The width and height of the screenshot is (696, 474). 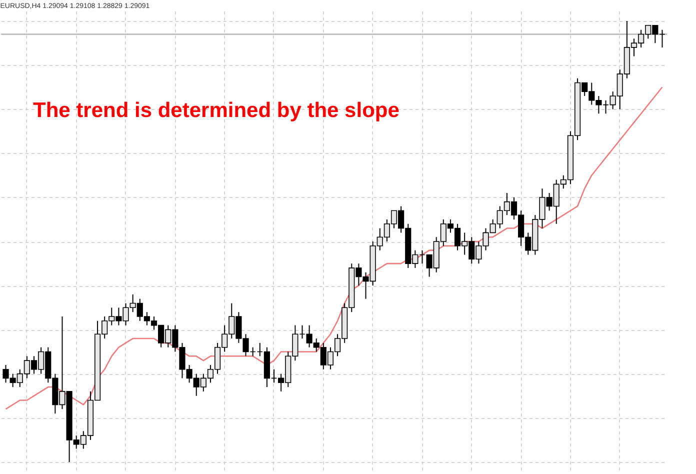 I want to click on annotation: The trend is determined by the slope, so click(x=216, y=110).